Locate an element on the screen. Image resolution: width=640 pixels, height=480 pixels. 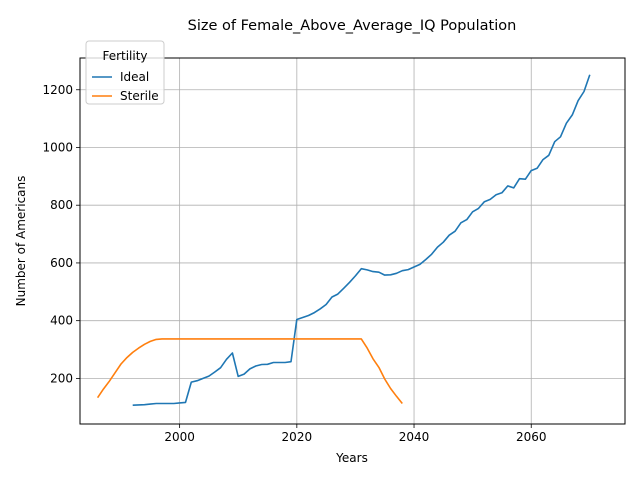
x-axis-ticks: 2000 2020 2040 2060 is located at coordinates (355, 434).